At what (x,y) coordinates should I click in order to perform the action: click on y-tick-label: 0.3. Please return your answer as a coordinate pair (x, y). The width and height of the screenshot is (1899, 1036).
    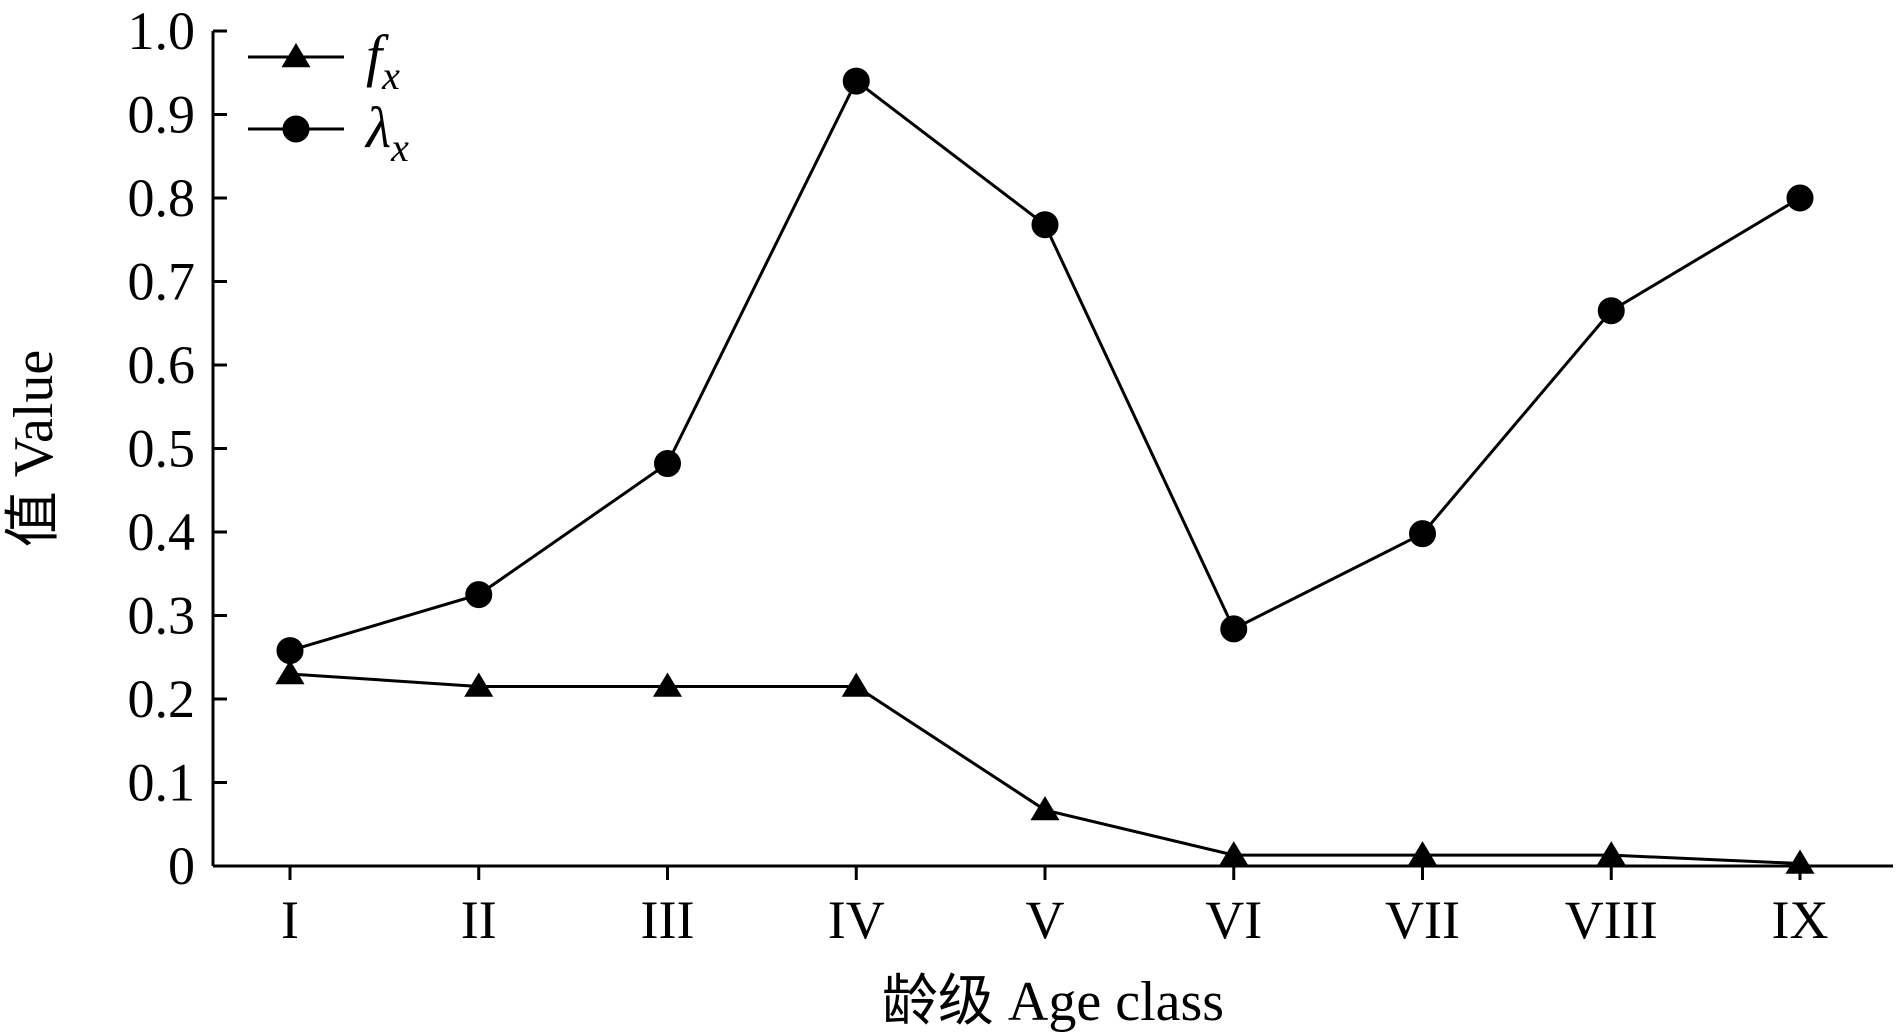
    Looking at the image, I should click on (162, 616).